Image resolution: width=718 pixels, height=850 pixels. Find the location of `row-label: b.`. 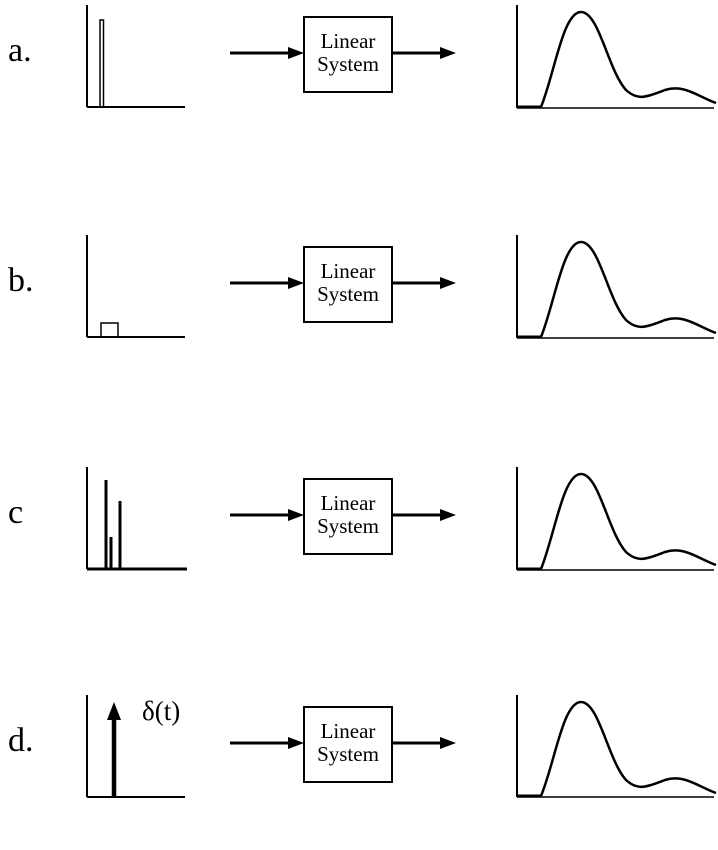

row-label: b. is located at coordinates (21, 280).